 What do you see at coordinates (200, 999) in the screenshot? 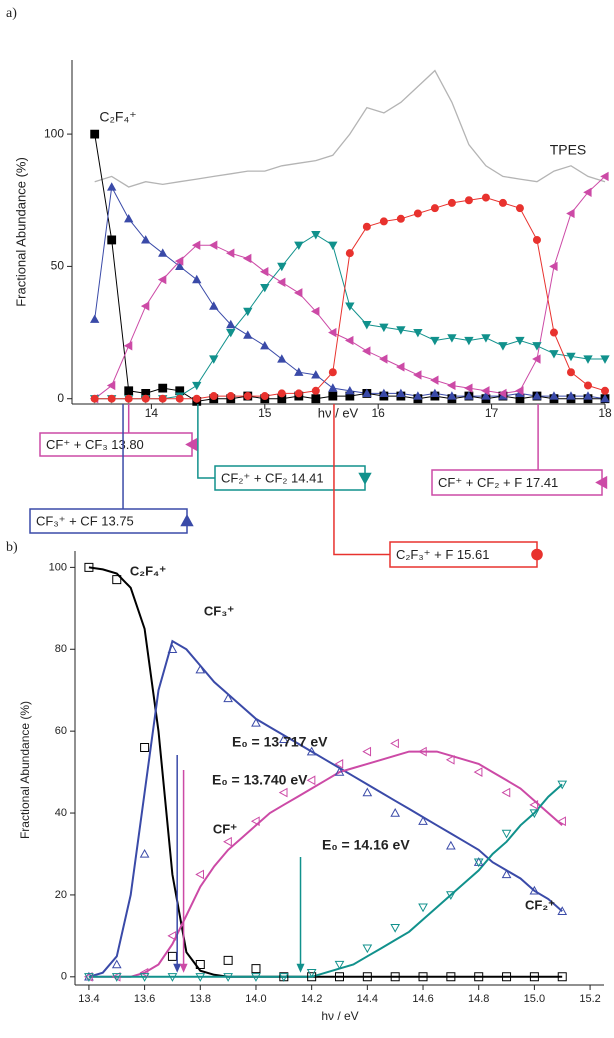
I see `x-tick-label: 13.8` at bounding box center [200, 999].